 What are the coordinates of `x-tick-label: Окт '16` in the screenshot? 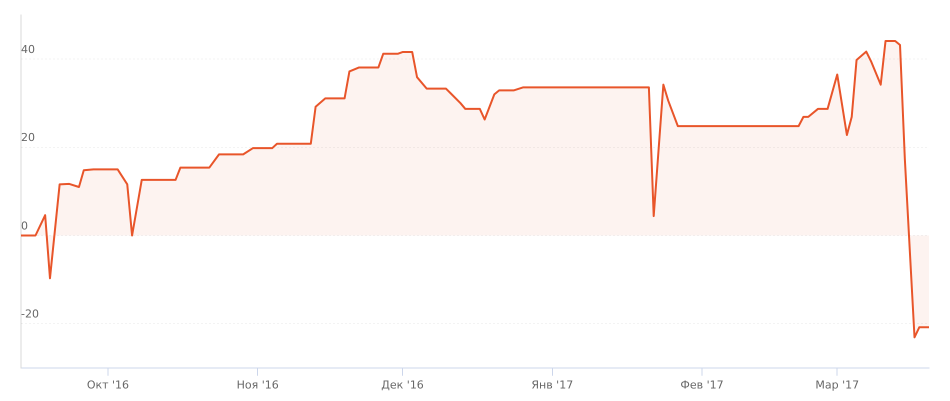 It's located at (108, 385).